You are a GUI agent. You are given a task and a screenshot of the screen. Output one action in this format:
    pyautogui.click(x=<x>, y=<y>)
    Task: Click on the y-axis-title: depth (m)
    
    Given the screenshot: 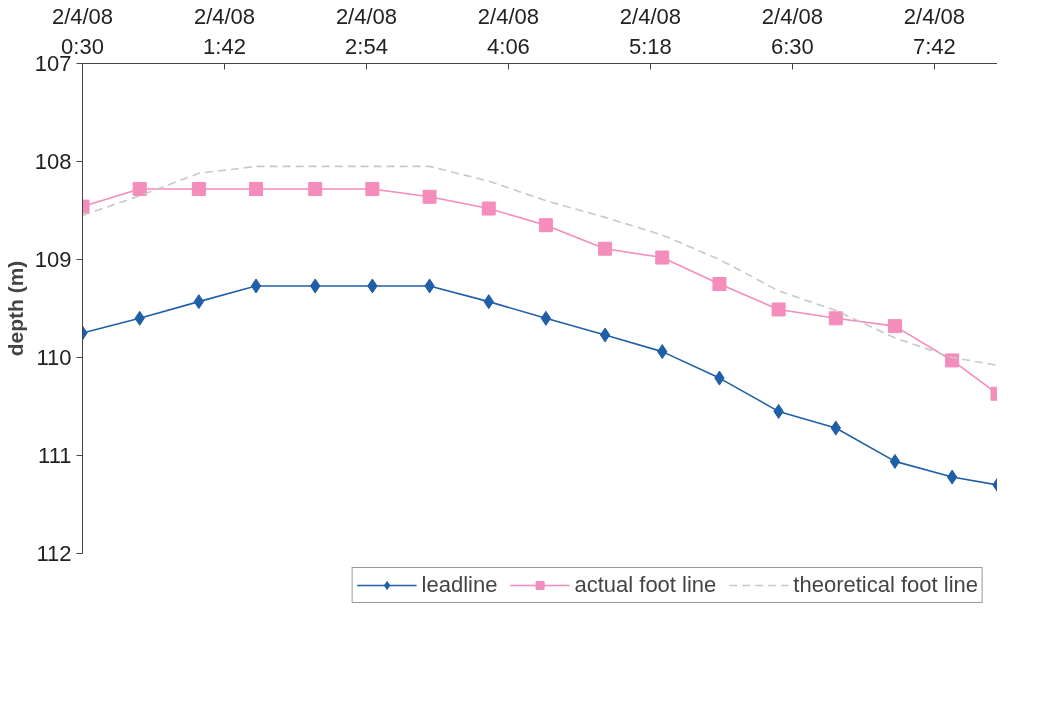 What is the action you would take?
    pyautogui.click(x=15, y=308)
    